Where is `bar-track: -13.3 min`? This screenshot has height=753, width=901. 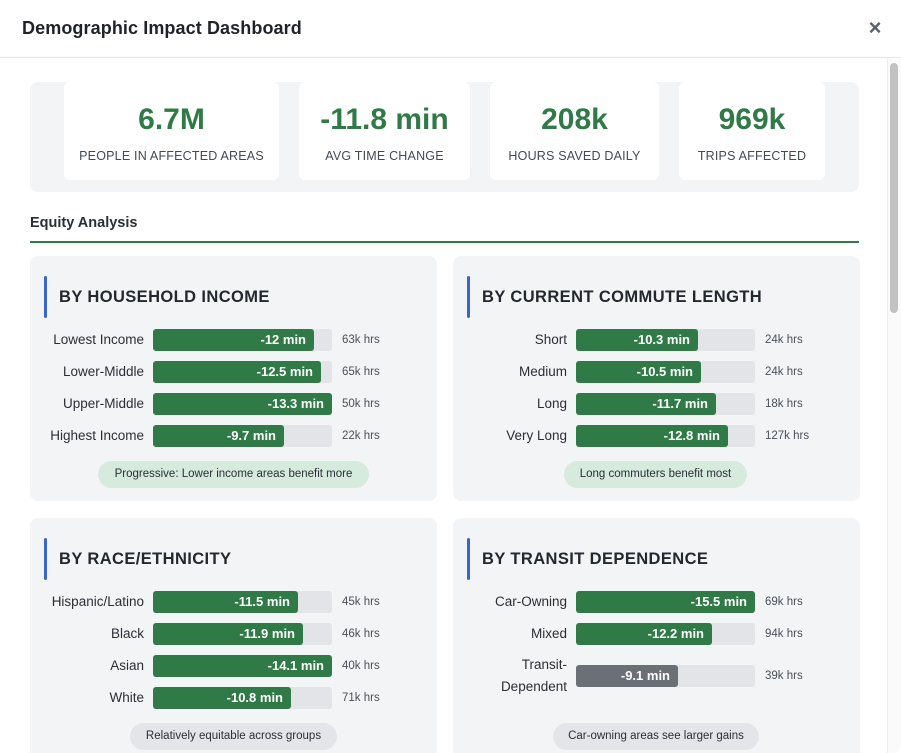 bar-track: -13.3 min is located at coordinates (242, 404).